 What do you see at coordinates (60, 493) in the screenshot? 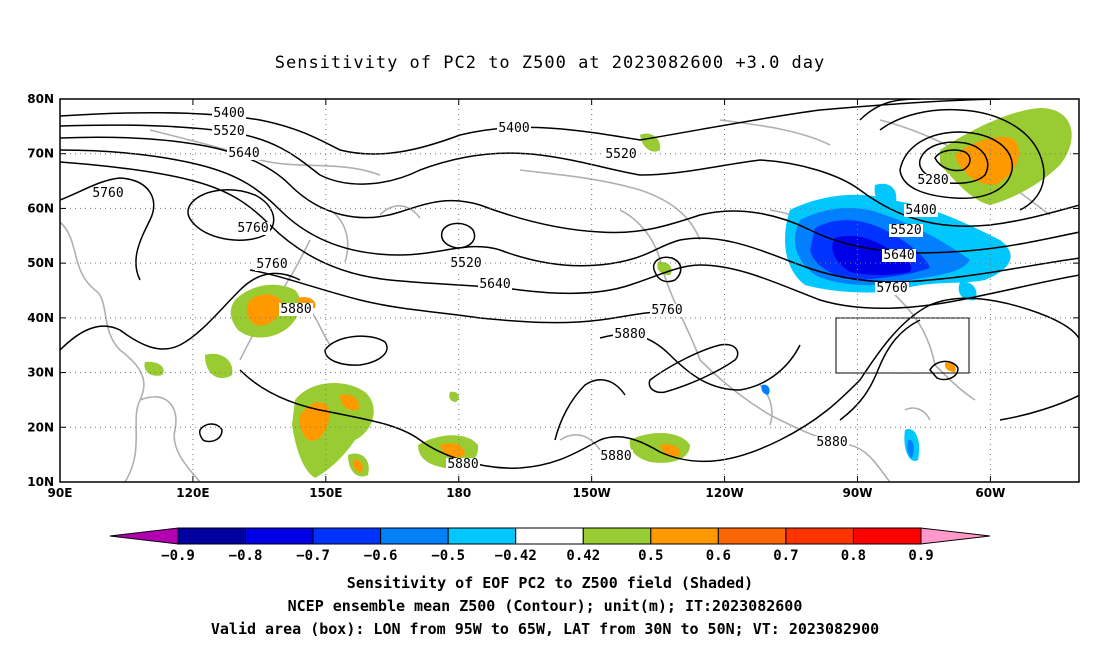
I see `x-tick-label: 90E` at bounding box center [60, 493].